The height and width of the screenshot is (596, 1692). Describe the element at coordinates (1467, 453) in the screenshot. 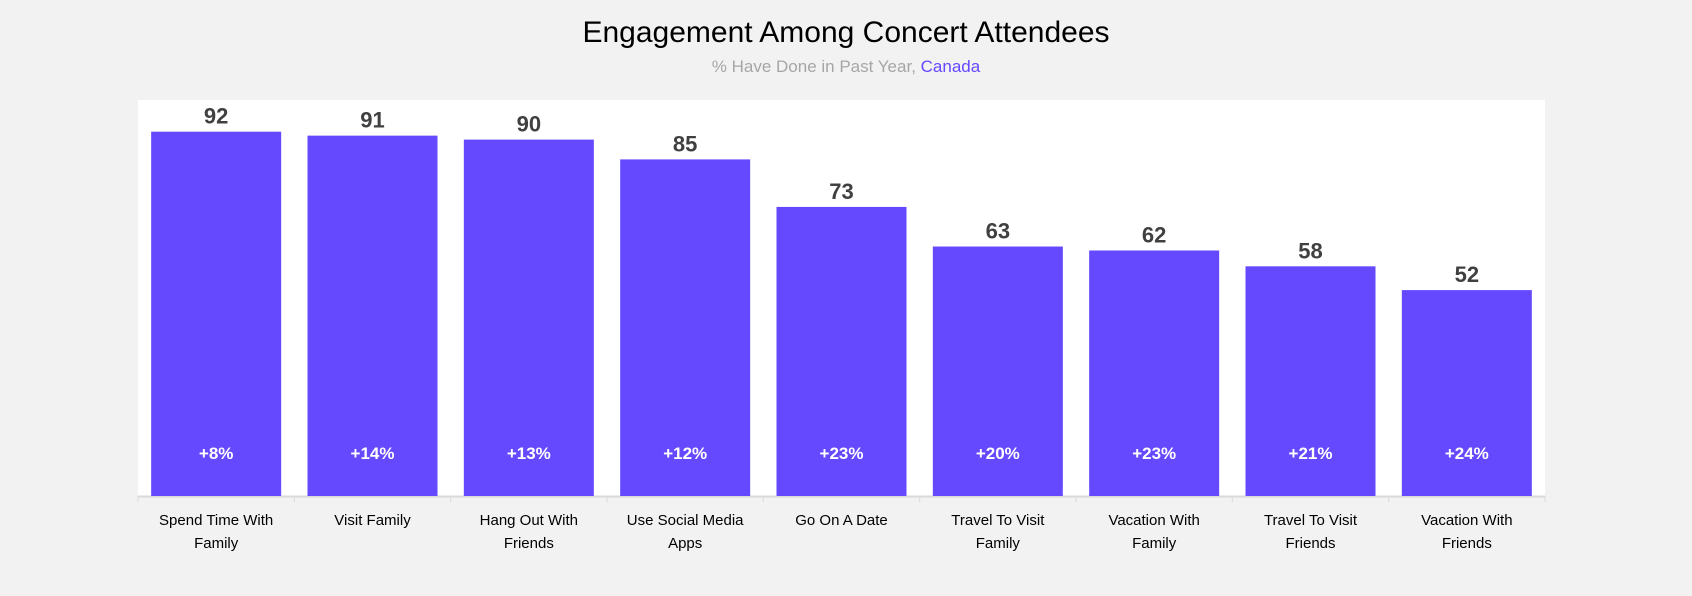

I see `delta-label: +24%` at that location.